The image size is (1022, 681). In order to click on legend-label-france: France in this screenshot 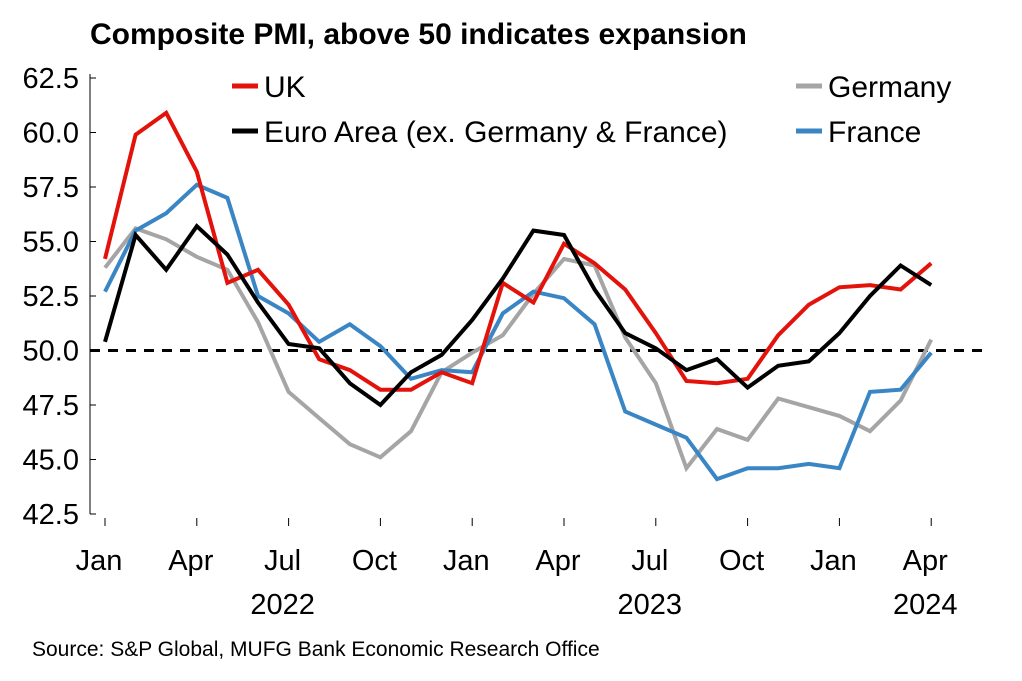, I will do `click(874, 132)`.